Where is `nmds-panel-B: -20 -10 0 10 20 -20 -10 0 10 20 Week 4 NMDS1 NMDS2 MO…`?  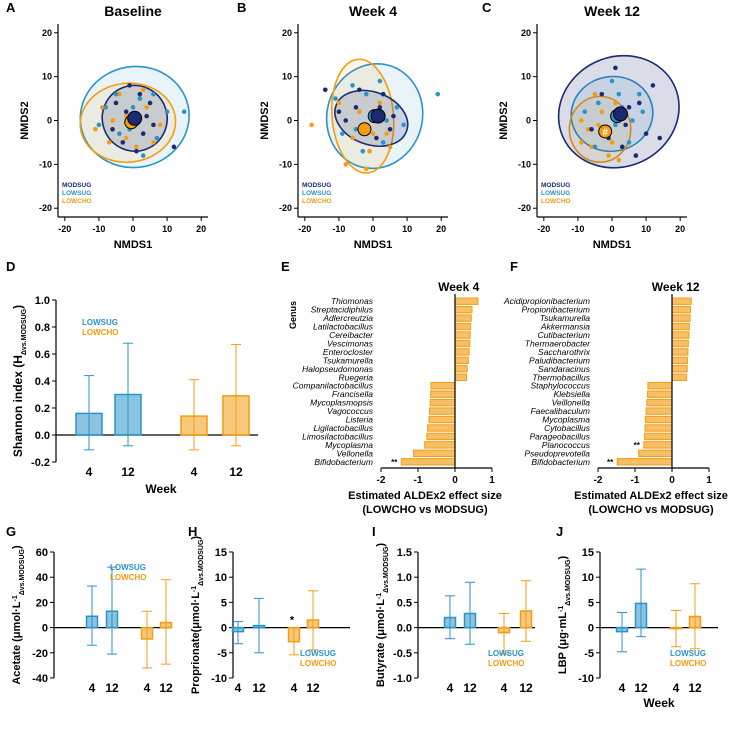
nmds-panel-B: -20 -10 0 10 20 -20 -10 0 10 20 Week 4 NMDS1 NMDS2 MO… is located at coordinates (353, 127).